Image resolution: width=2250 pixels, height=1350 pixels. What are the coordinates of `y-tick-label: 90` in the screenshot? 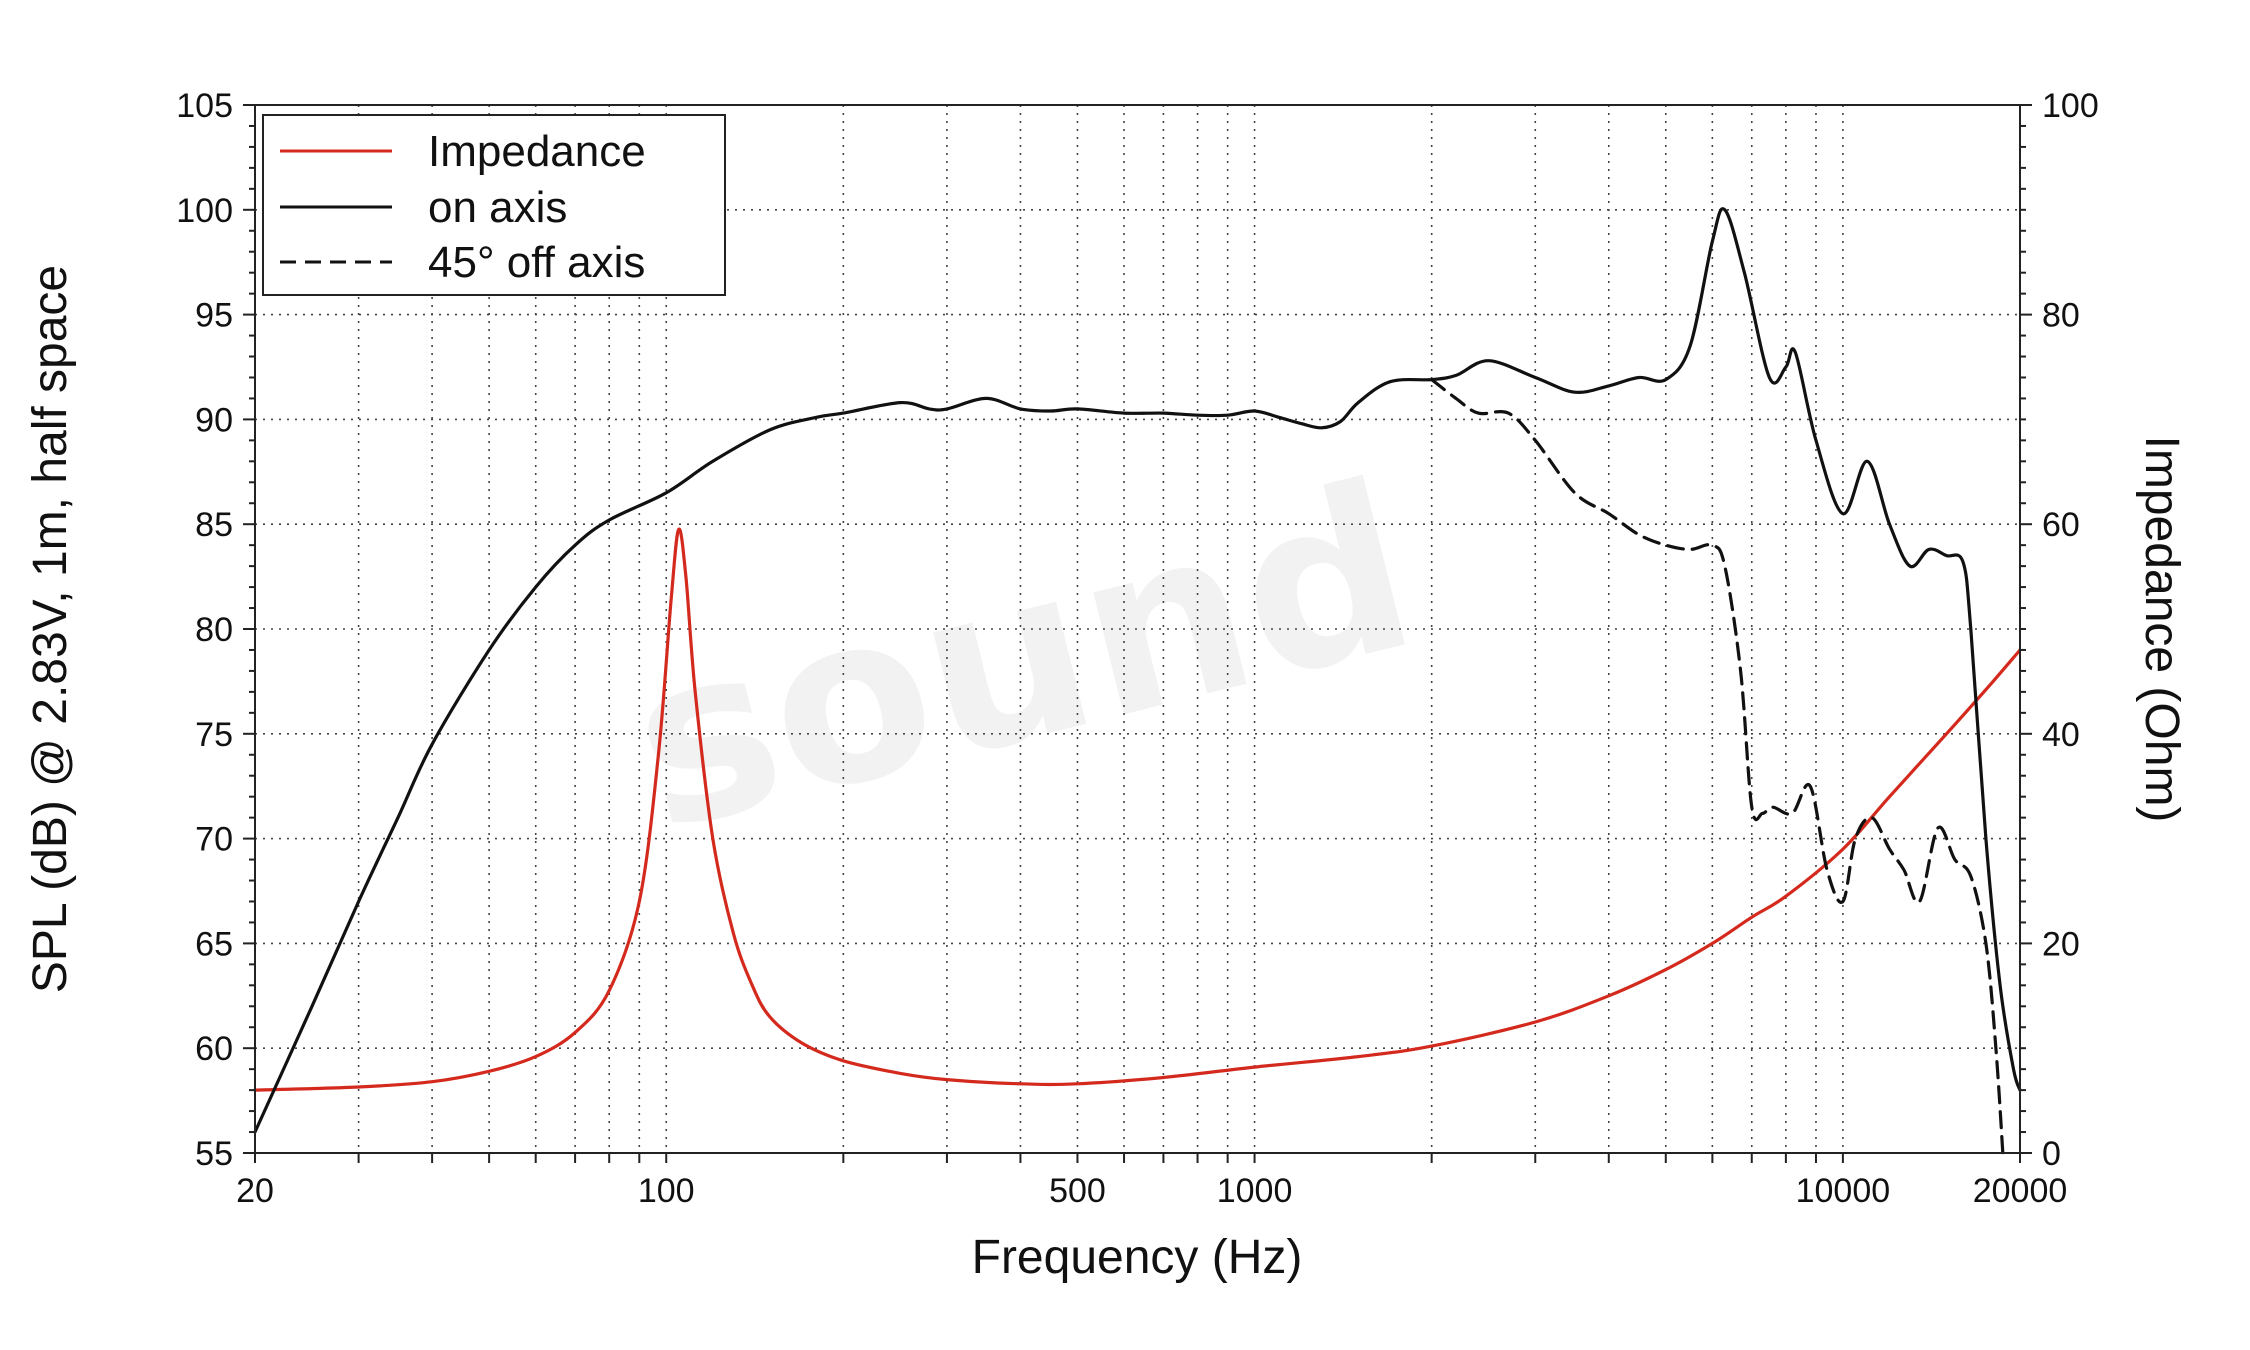 It's located at (214, 420).